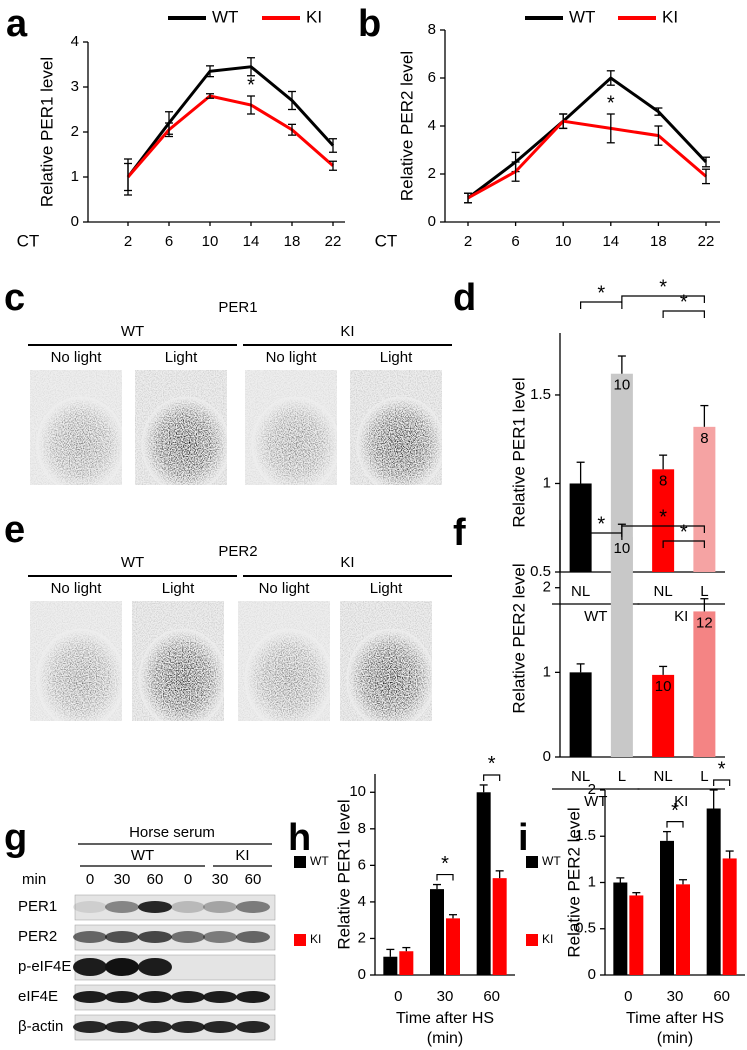 The height and width of the screenshot is (1050, 747). What do you see at coordinates (14, 530) in the screenshot?
I see `panel-letter: e` at bounding box center [14, 530].